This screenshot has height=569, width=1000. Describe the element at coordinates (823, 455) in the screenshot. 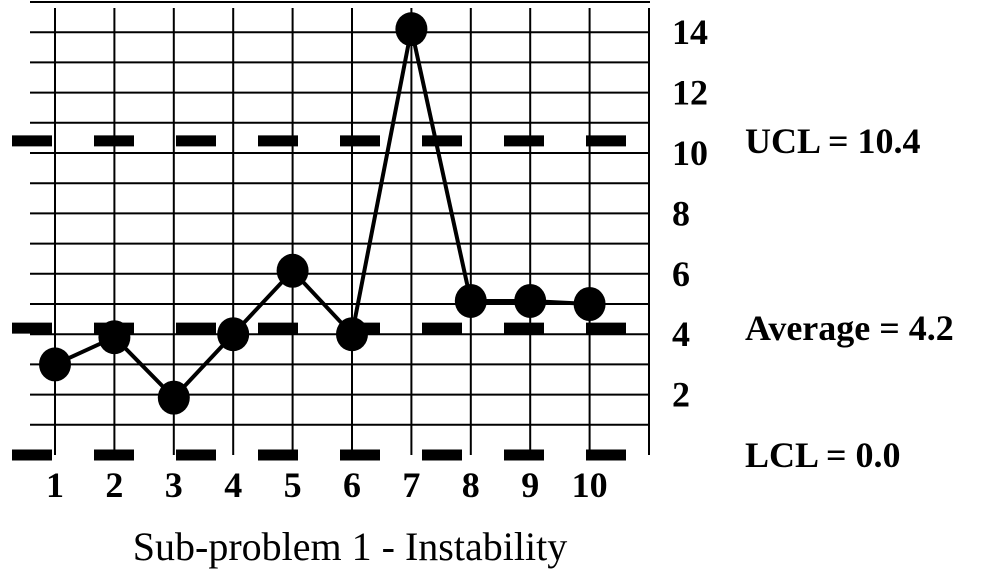

I see `control-limit-lcl-label: LCL = 0.0` at that location.